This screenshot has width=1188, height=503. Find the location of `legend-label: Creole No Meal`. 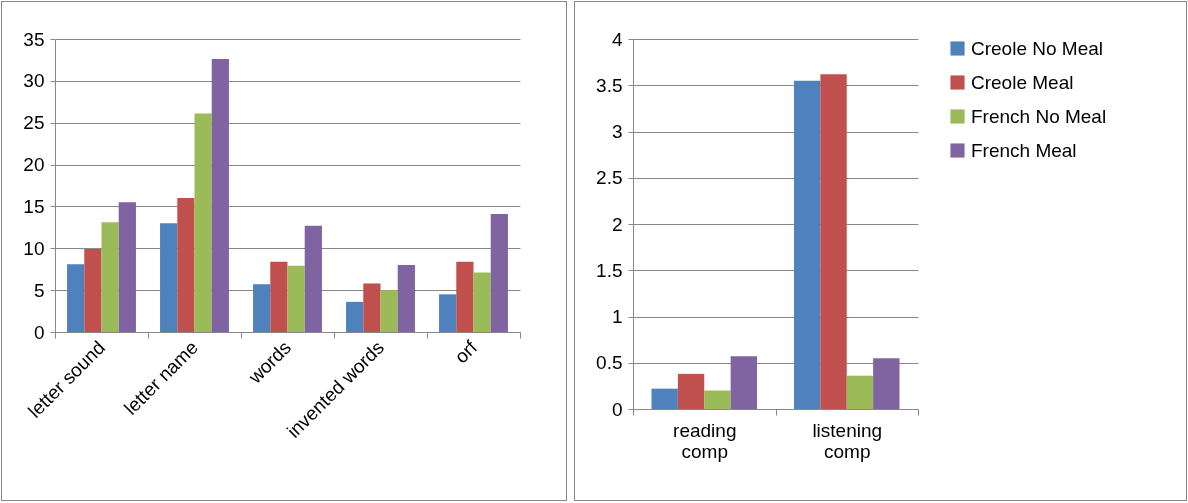

legend-label: Creole No Meal is located at coordinates (1037, 48).